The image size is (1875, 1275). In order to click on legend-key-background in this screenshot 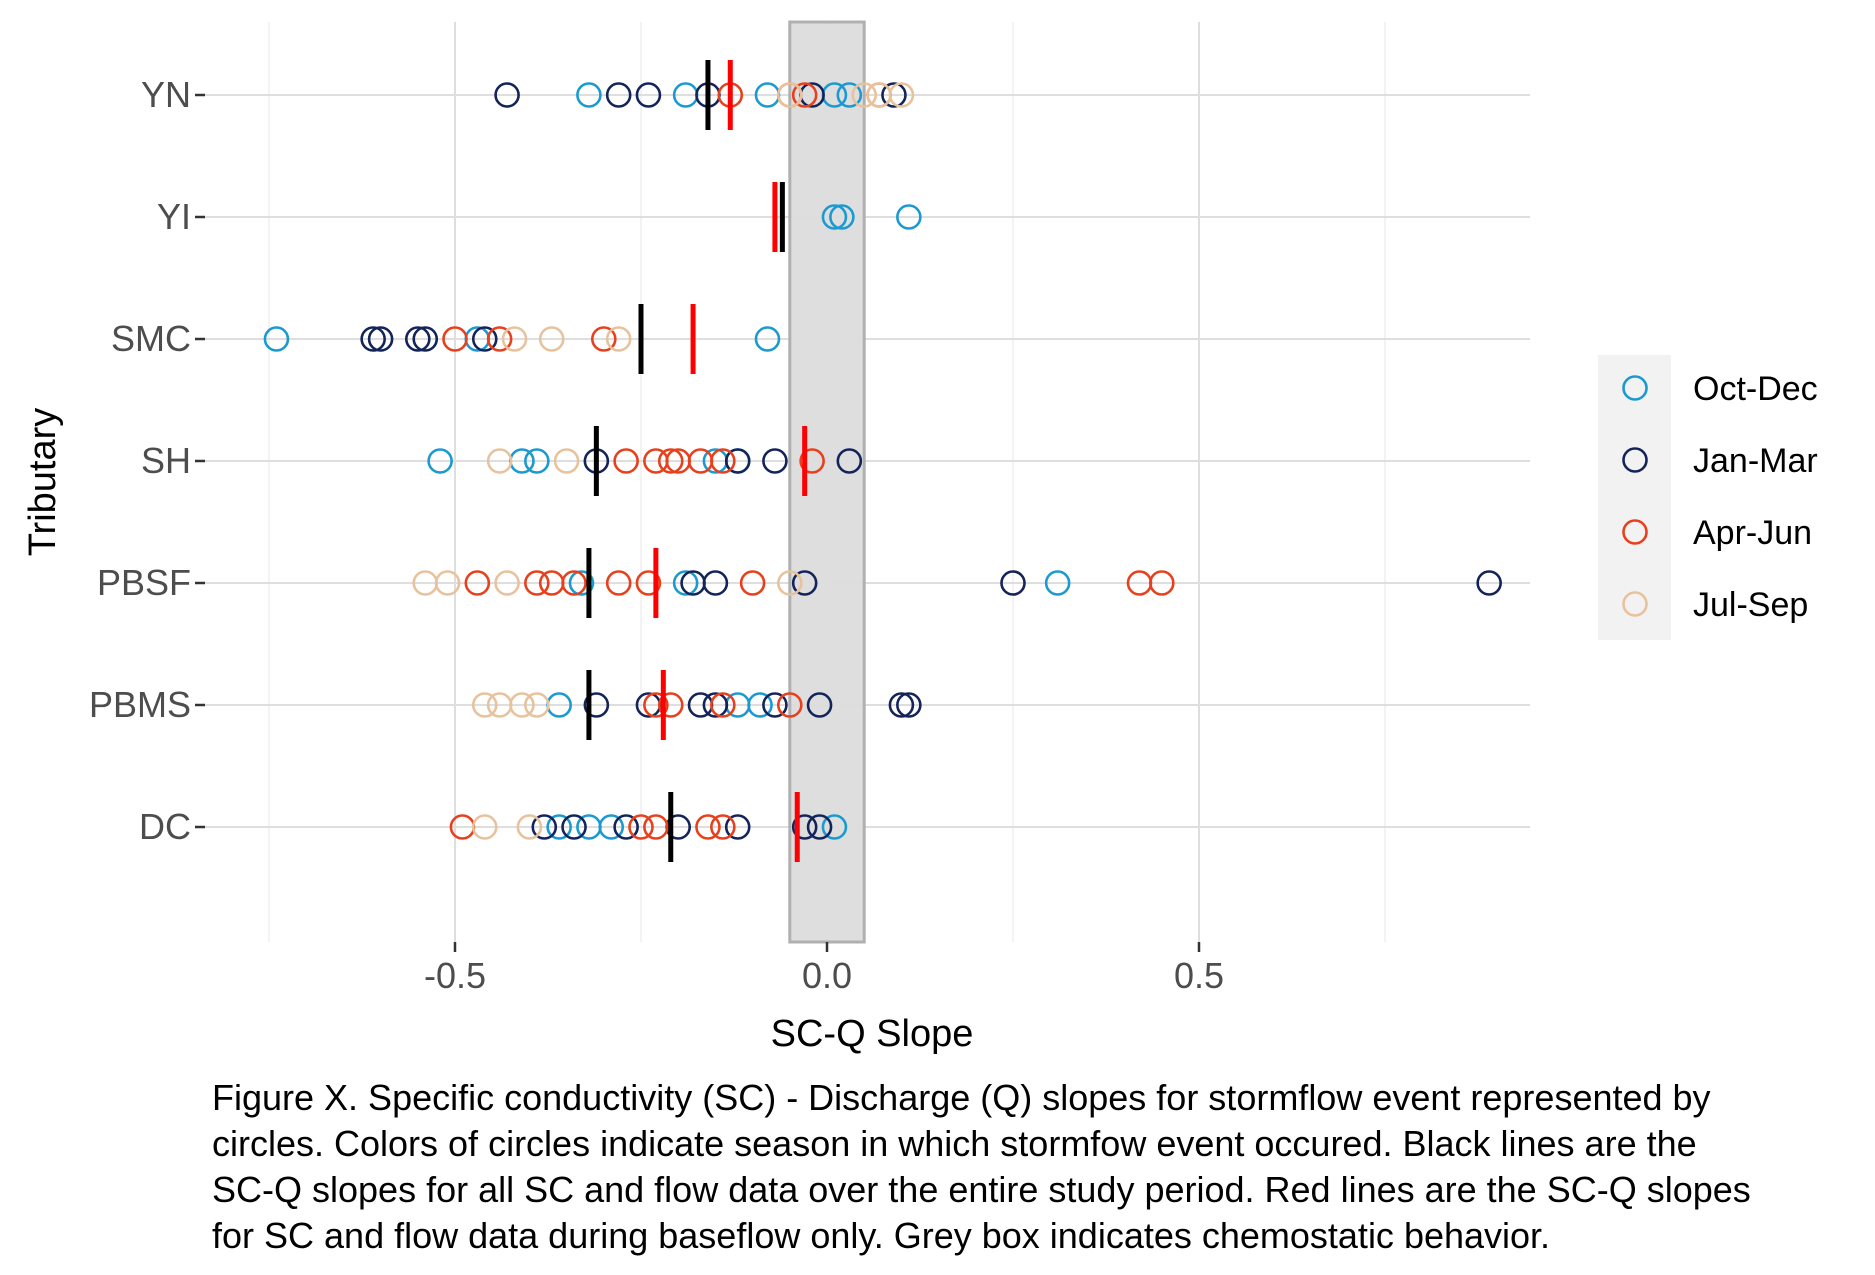, I will do `click(1634, 497)`.